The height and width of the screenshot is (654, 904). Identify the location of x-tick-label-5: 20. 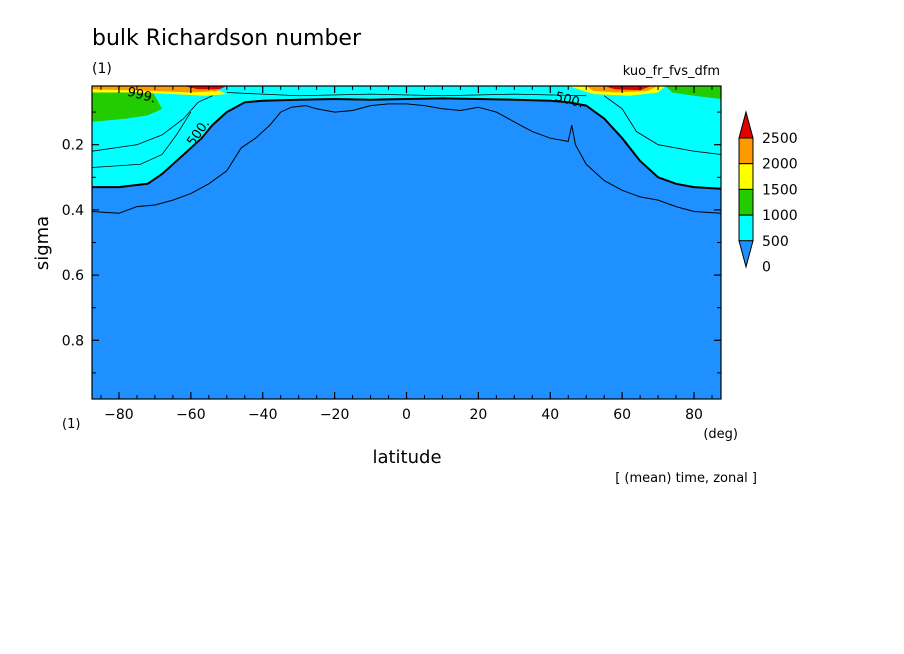
(478, 415).